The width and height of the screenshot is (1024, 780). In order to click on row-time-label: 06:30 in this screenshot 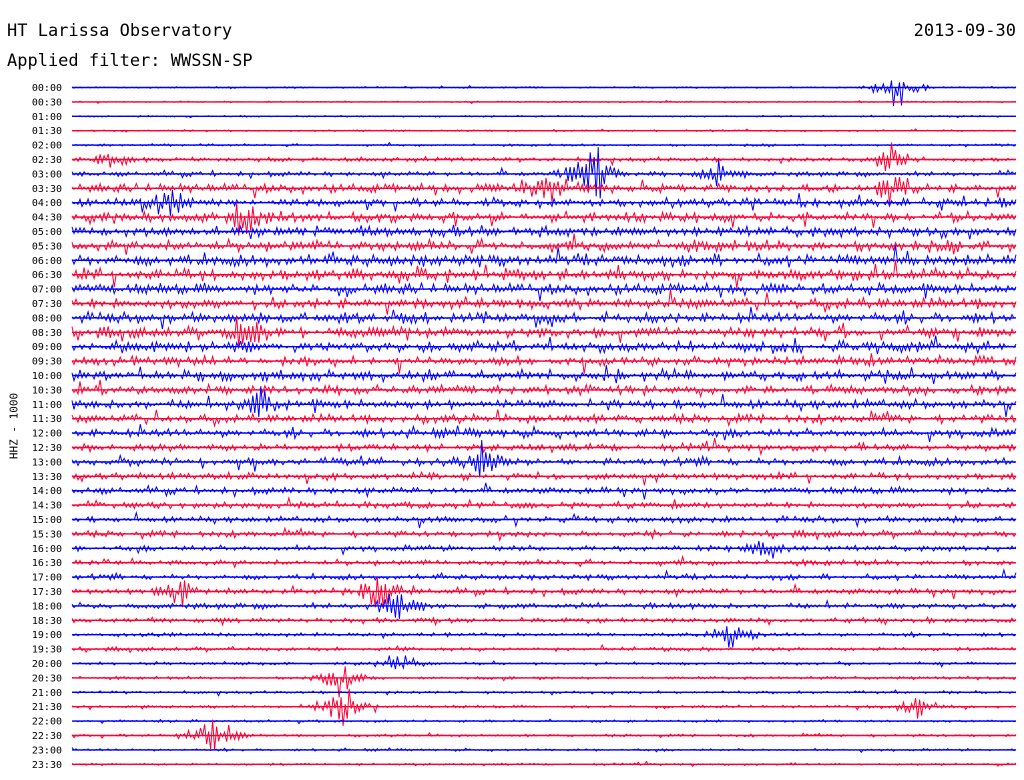, I will do `click(47, 275)`.